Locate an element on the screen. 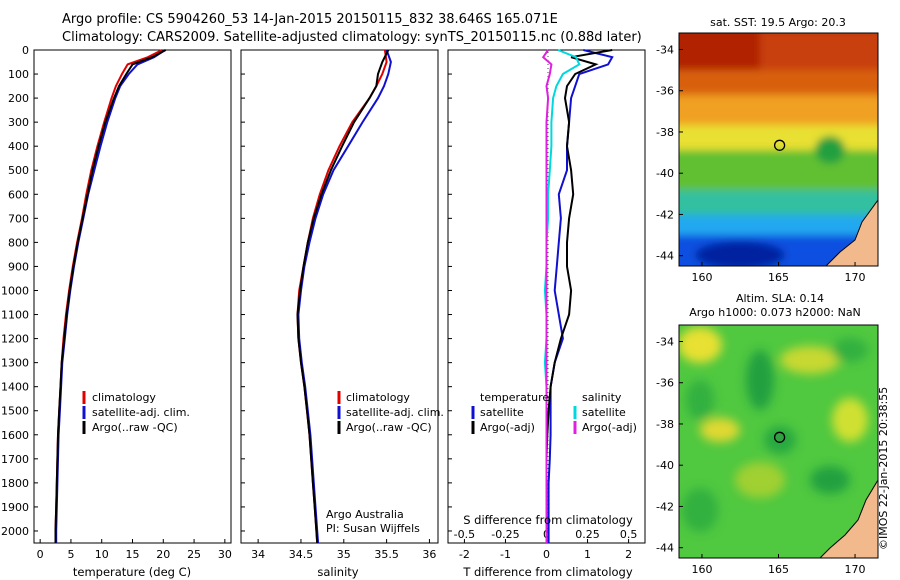 The height and width of the screenshot is (580, 900). s-tick-label: 0.25 is located at coordinates (587, 534).